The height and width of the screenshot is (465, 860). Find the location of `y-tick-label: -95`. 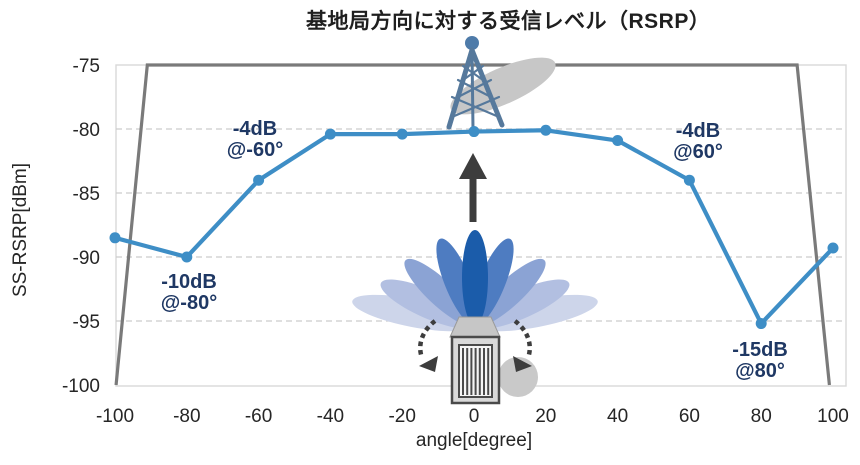

y-tick-label: -95 is located at coordinates (86, 322).